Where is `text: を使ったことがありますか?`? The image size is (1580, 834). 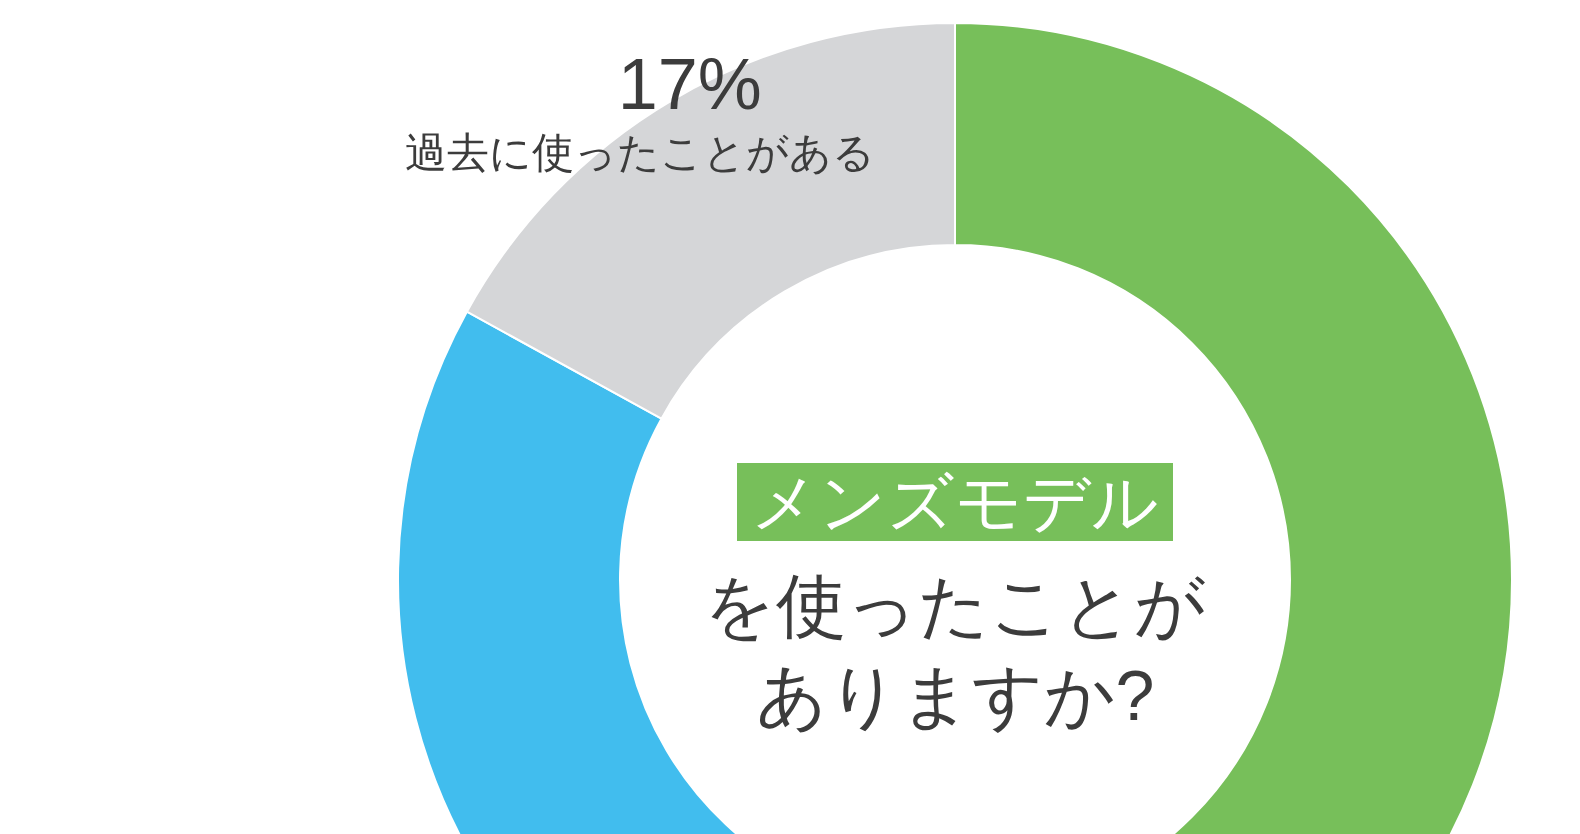 text: を使ったことがありますか? is located at coordinates (955, 651).